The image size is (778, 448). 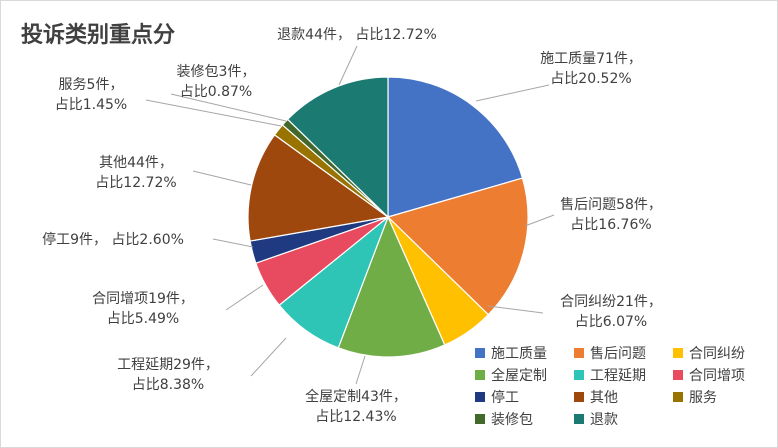 What do you see at coordinates (143, 309) in the screenshot?
I see `data-label-6: 合同增项19件，占比5.49%` at bounding box center [143, 309].